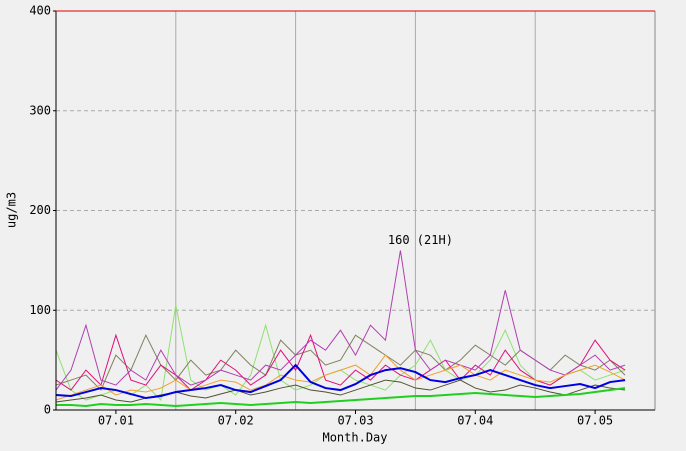 The image size is (686, 451). I want to click on x-tick-label: 07.05, so click(595, 421).